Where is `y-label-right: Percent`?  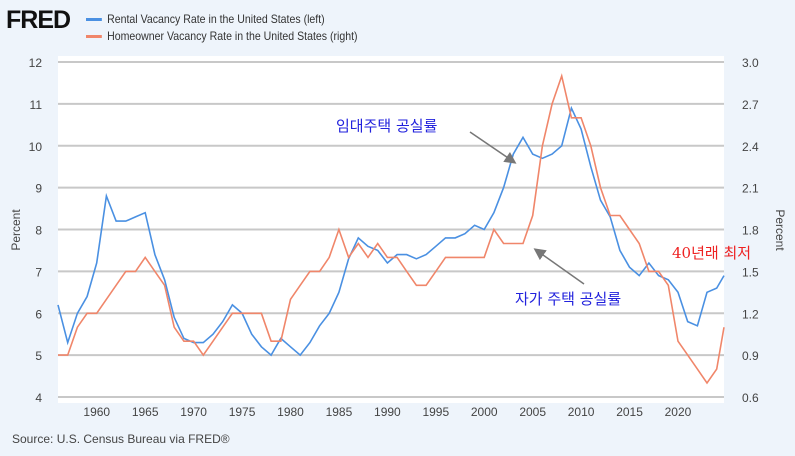 y-label-right: Percent is located at coordinates (780, 230).